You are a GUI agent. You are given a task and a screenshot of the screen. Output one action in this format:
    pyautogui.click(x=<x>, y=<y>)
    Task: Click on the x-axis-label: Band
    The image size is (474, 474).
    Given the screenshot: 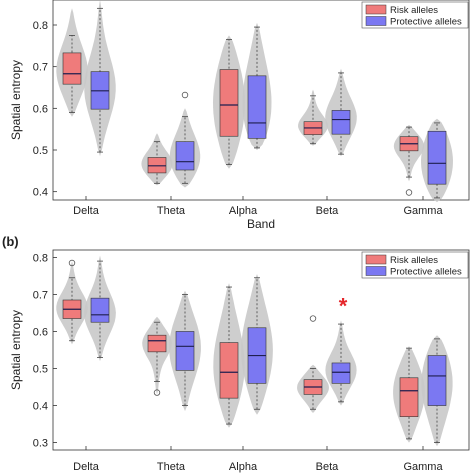 What is the action you would take?
    pyautogui.click(x=261, y=224)
    